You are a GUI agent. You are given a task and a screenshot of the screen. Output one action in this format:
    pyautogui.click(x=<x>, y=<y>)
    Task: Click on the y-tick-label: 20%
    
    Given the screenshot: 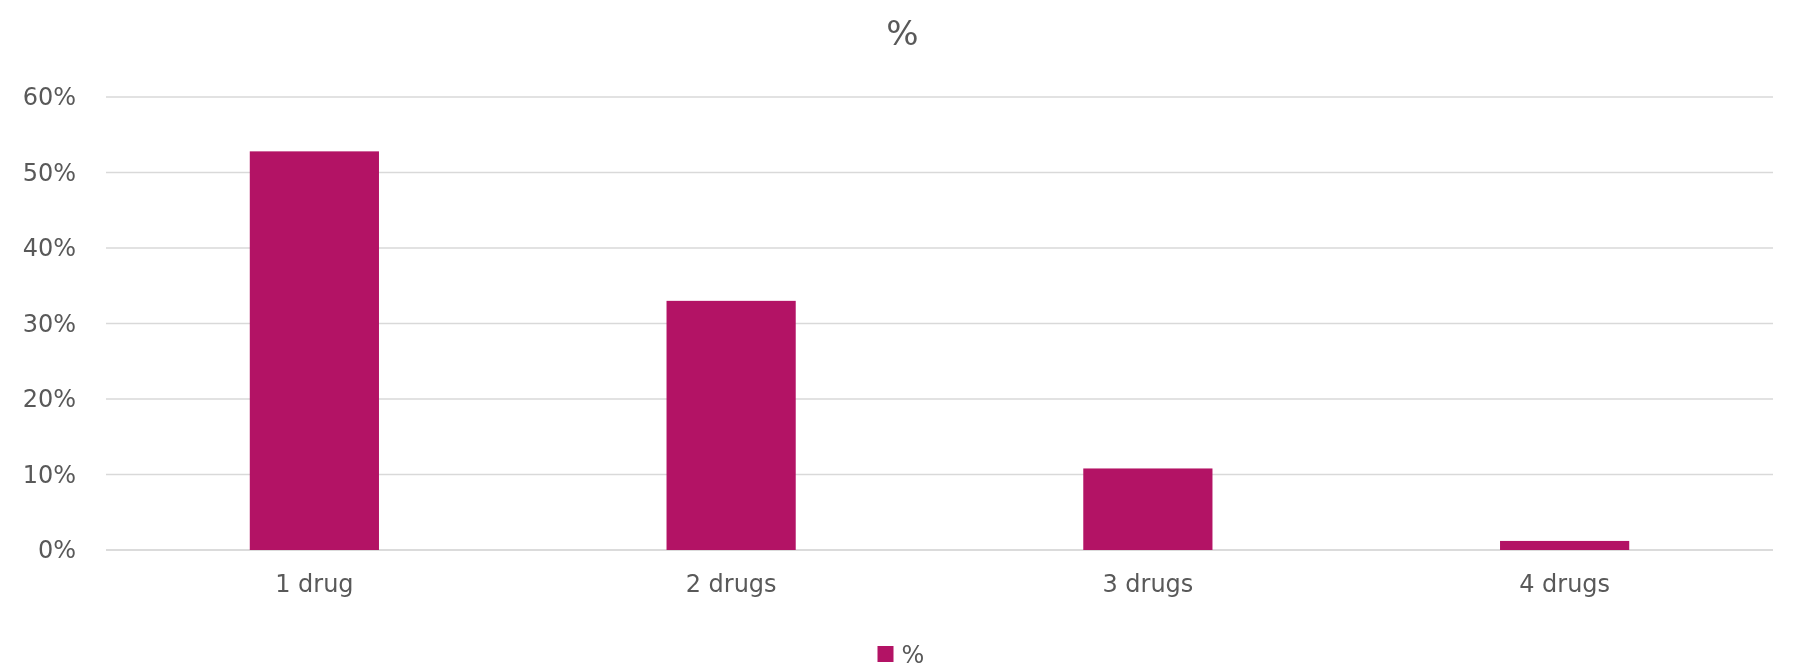 What is the action you would take?
    pyautogui.click(x=49, y=399)
    